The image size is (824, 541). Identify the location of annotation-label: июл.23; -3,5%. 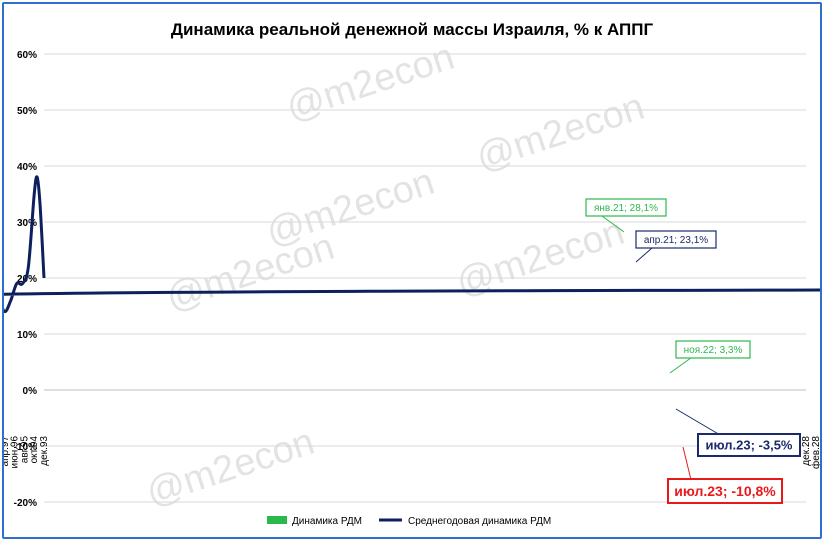
(748, 445).